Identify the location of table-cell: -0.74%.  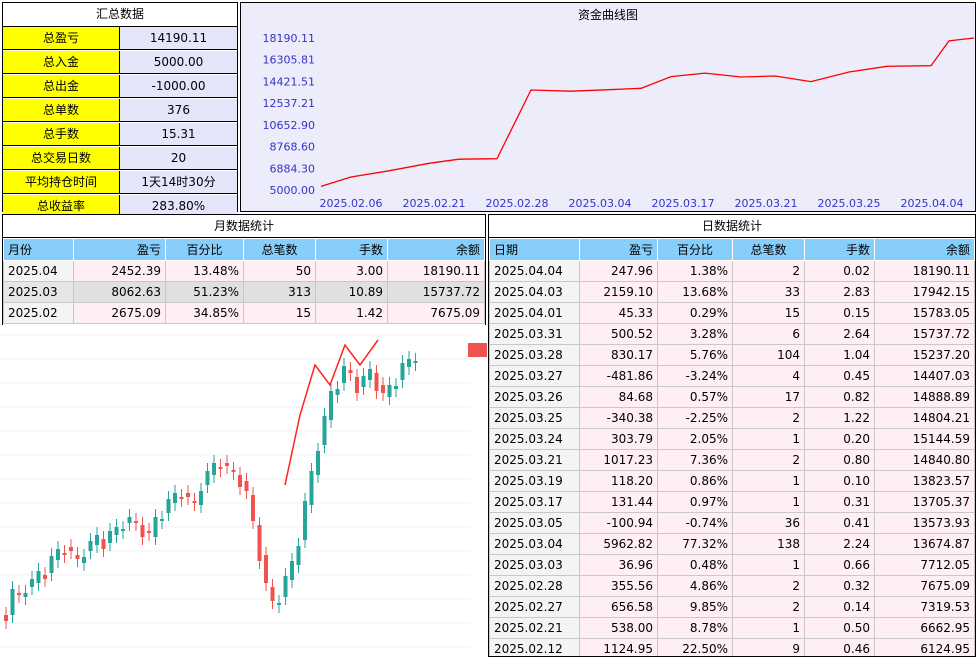
(695, 523).